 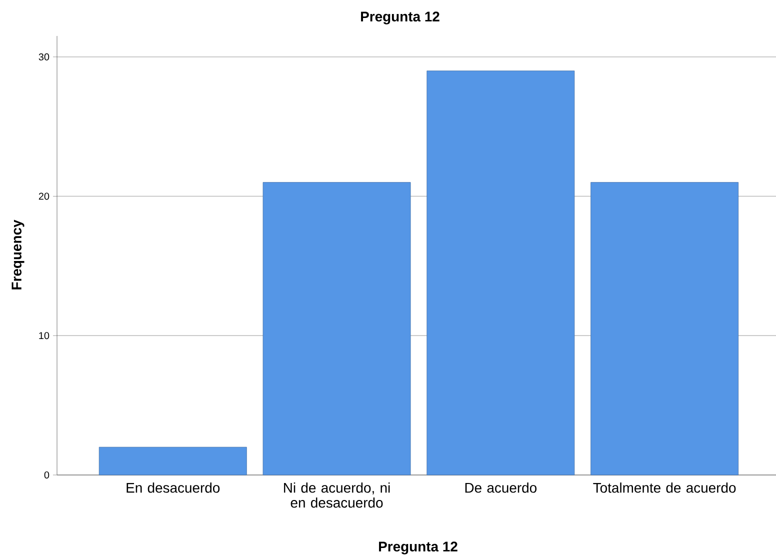 I want to click on x-tick-label: En desacuerdo, so click(x=173, y=487).